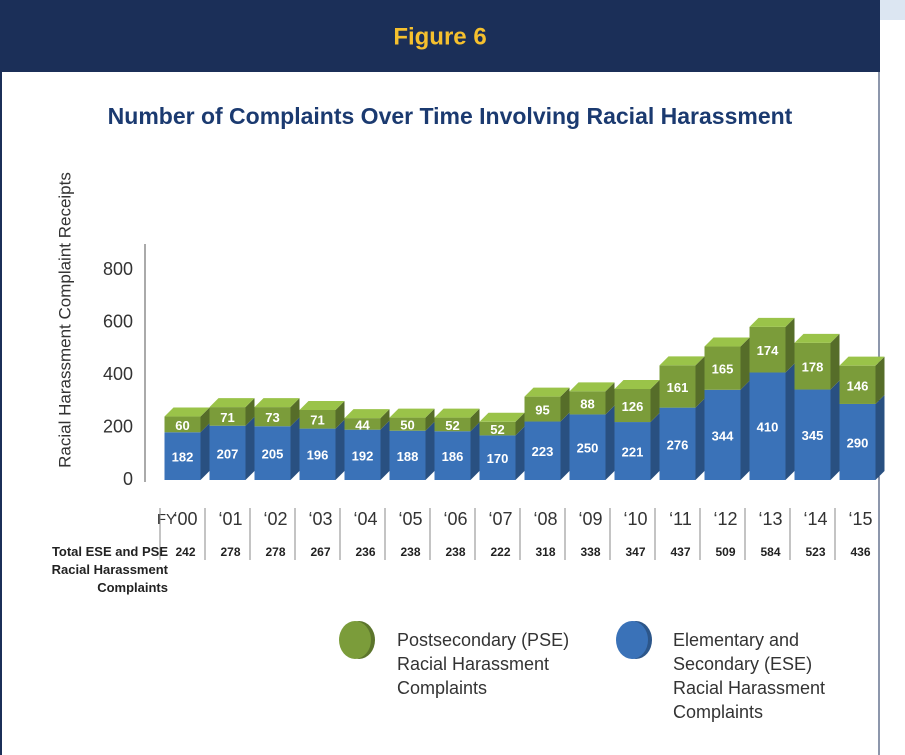  What do you see at coordinates (815, 552) in the screenshot?
I see `total-label: 523` at bounding box center [815, 552].